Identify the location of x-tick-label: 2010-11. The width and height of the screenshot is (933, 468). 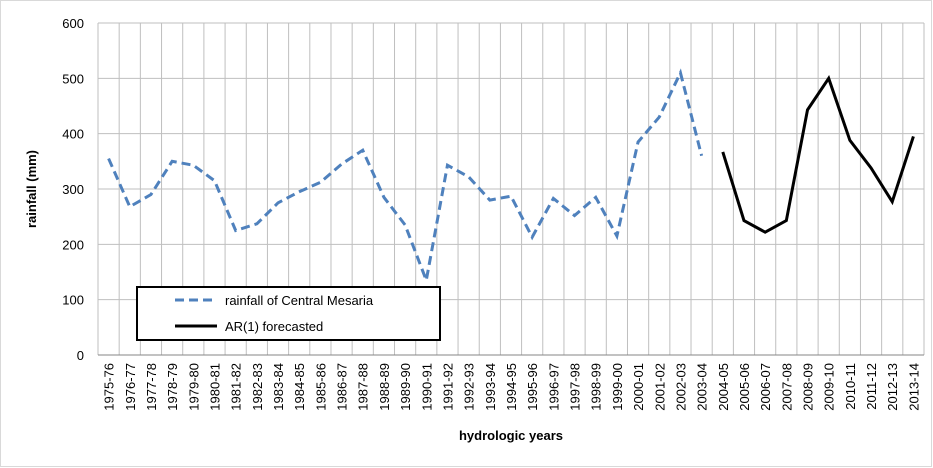
(850, 386).